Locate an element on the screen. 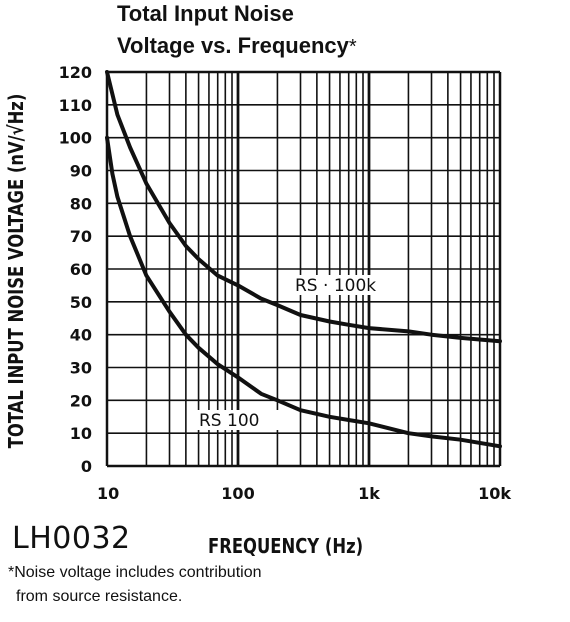 Image resolution: width=570 pixels, height=622 pixels. y-tick-label: 0 is located at coordinates (86, 466).